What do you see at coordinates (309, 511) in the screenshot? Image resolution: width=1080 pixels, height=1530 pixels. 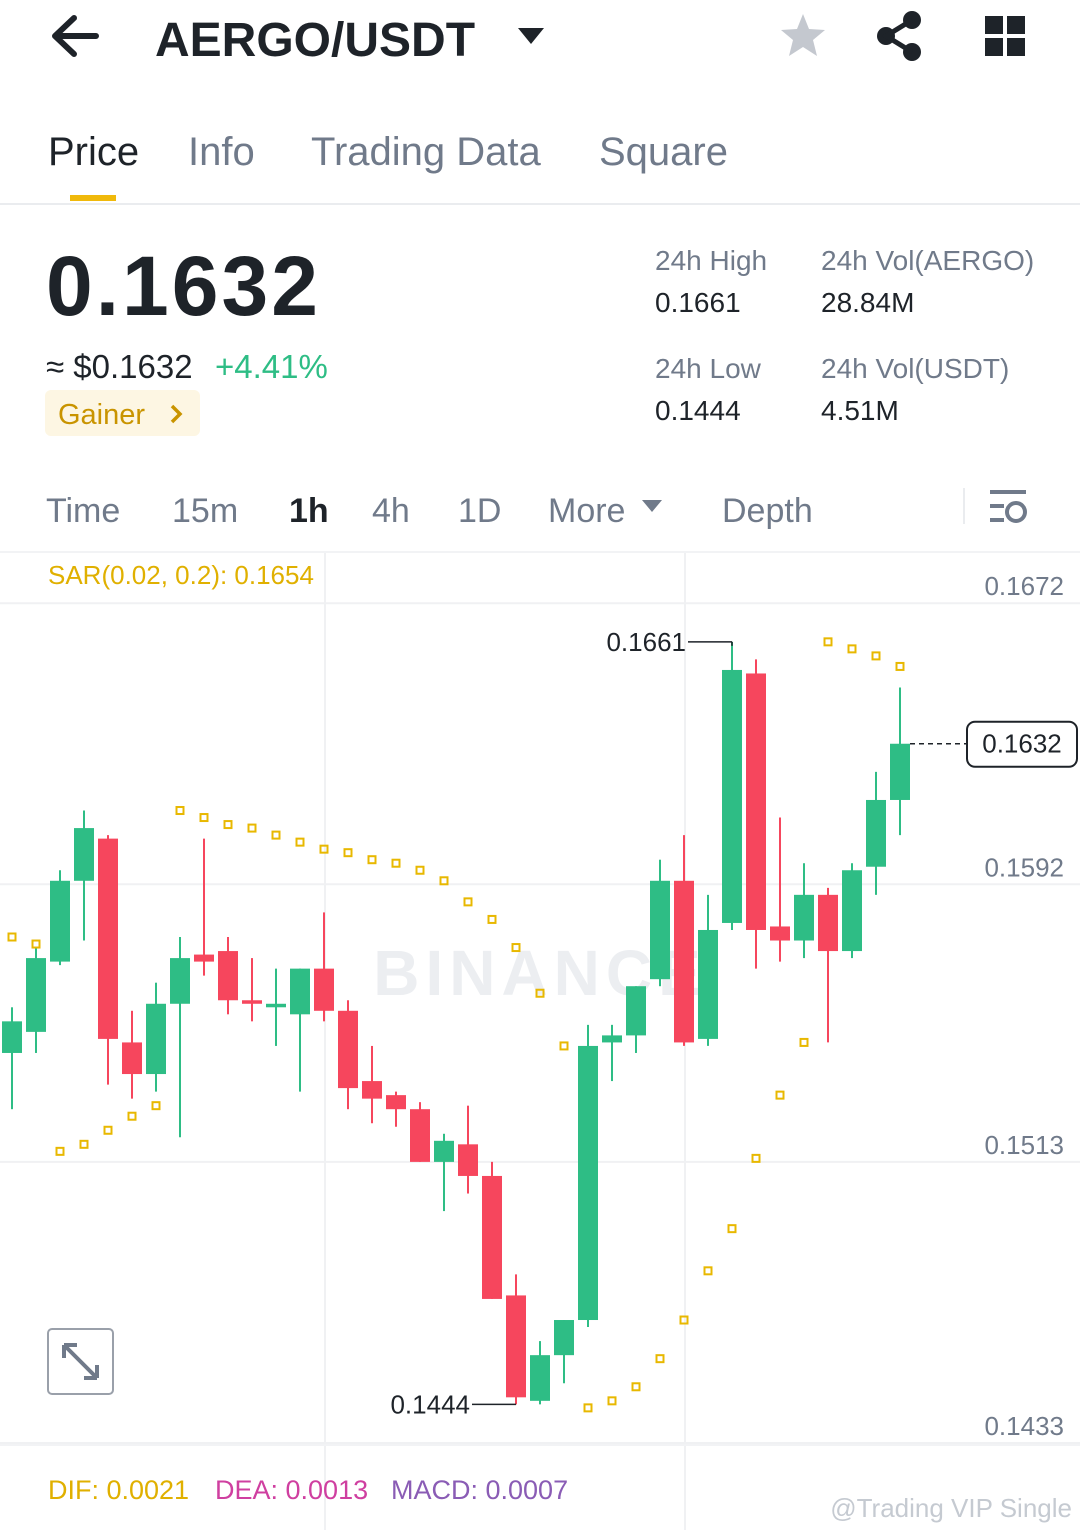 I see `interval: 1h` at bounding box center [309, 511].